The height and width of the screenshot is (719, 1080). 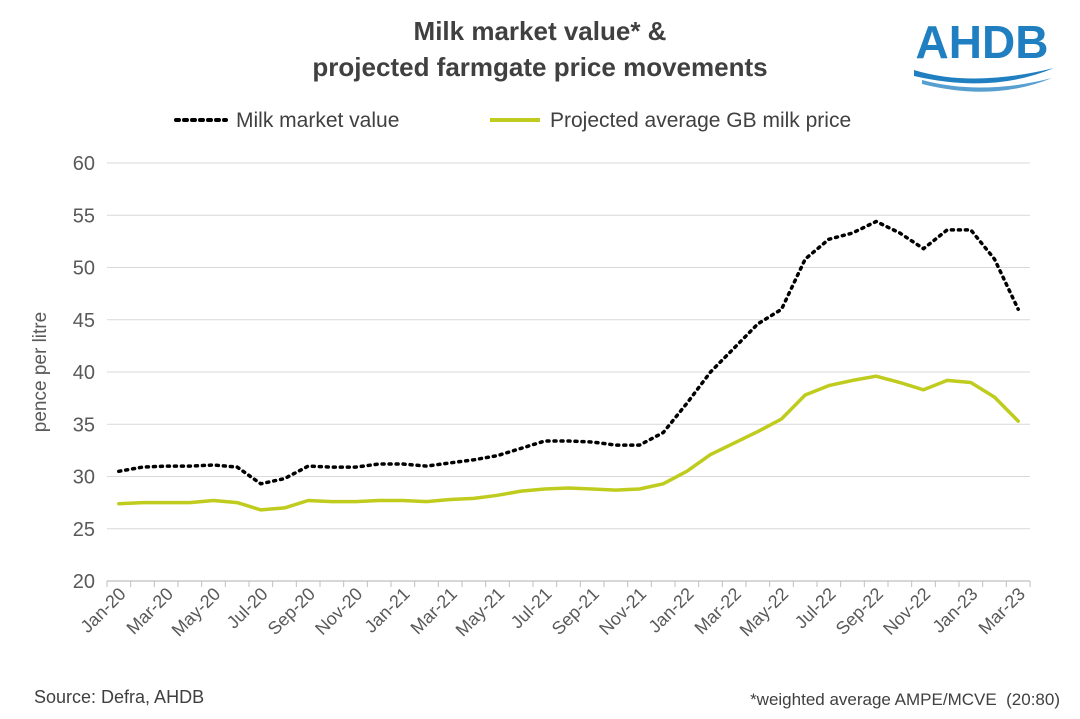 I want to click on y-tick-label: 50, so click(x=84, y=269).